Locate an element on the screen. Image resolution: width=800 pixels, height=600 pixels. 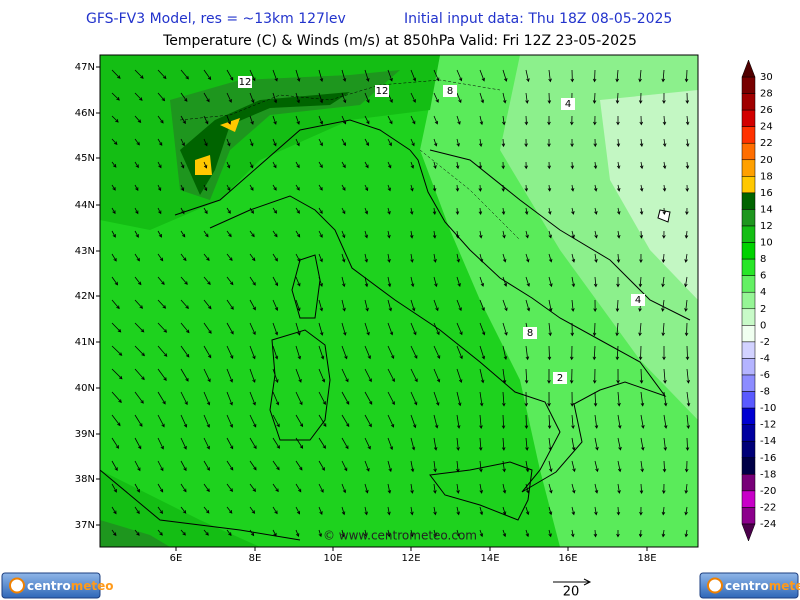
logo is located at coordinates (749, 585).